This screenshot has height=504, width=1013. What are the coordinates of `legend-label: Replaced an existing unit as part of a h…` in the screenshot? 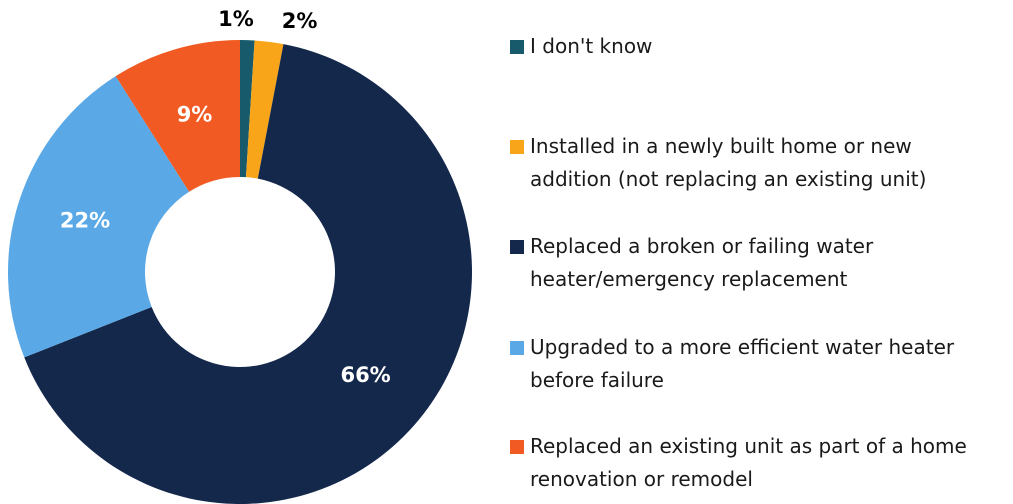 It's located at (748, 462).